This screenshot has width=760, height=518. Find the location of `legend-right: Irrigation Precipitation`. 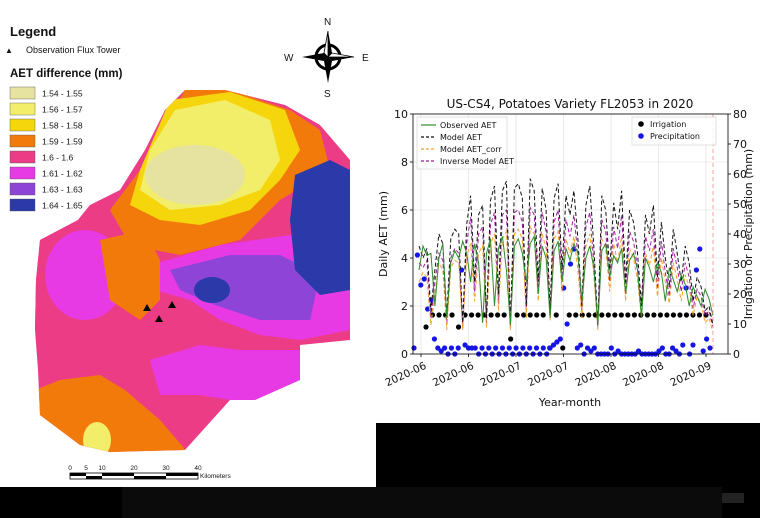

legend-right: Irrigation Precipitation is located at coordinates (674, 131).